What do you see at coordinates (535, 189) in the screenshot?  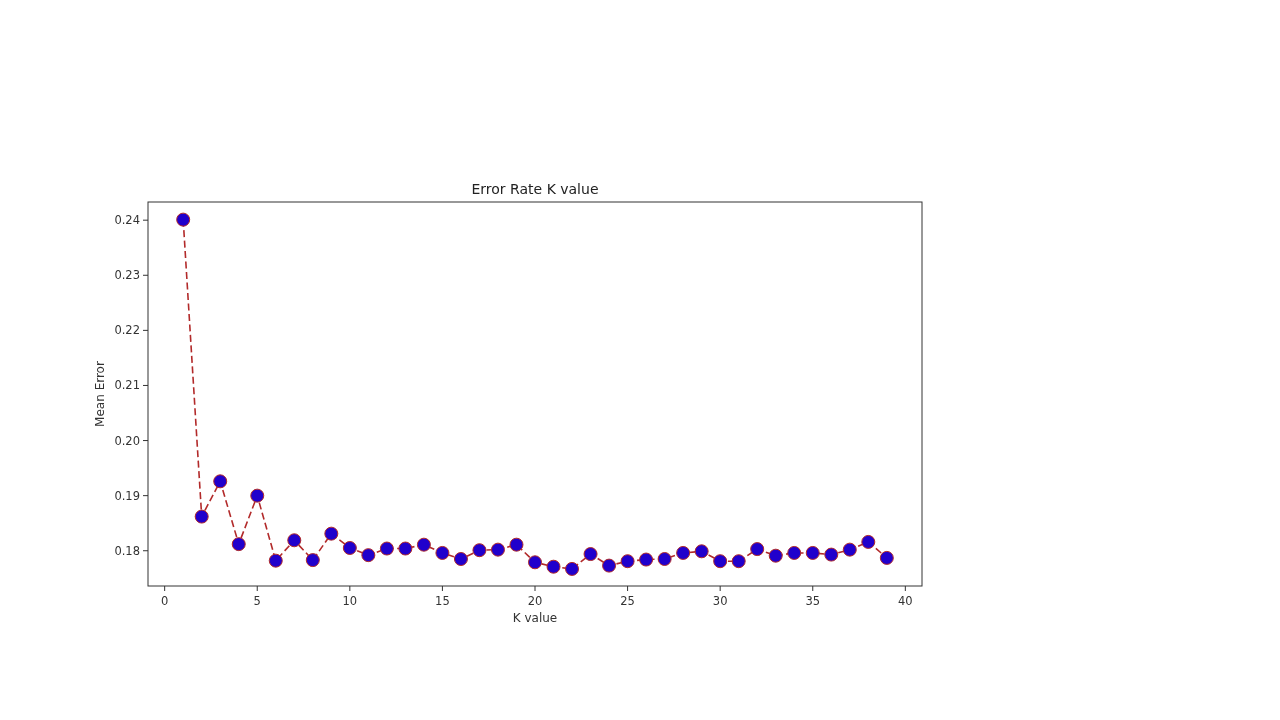 I see `chart-title: Error Rate K value` at bounding box center [535, 189].